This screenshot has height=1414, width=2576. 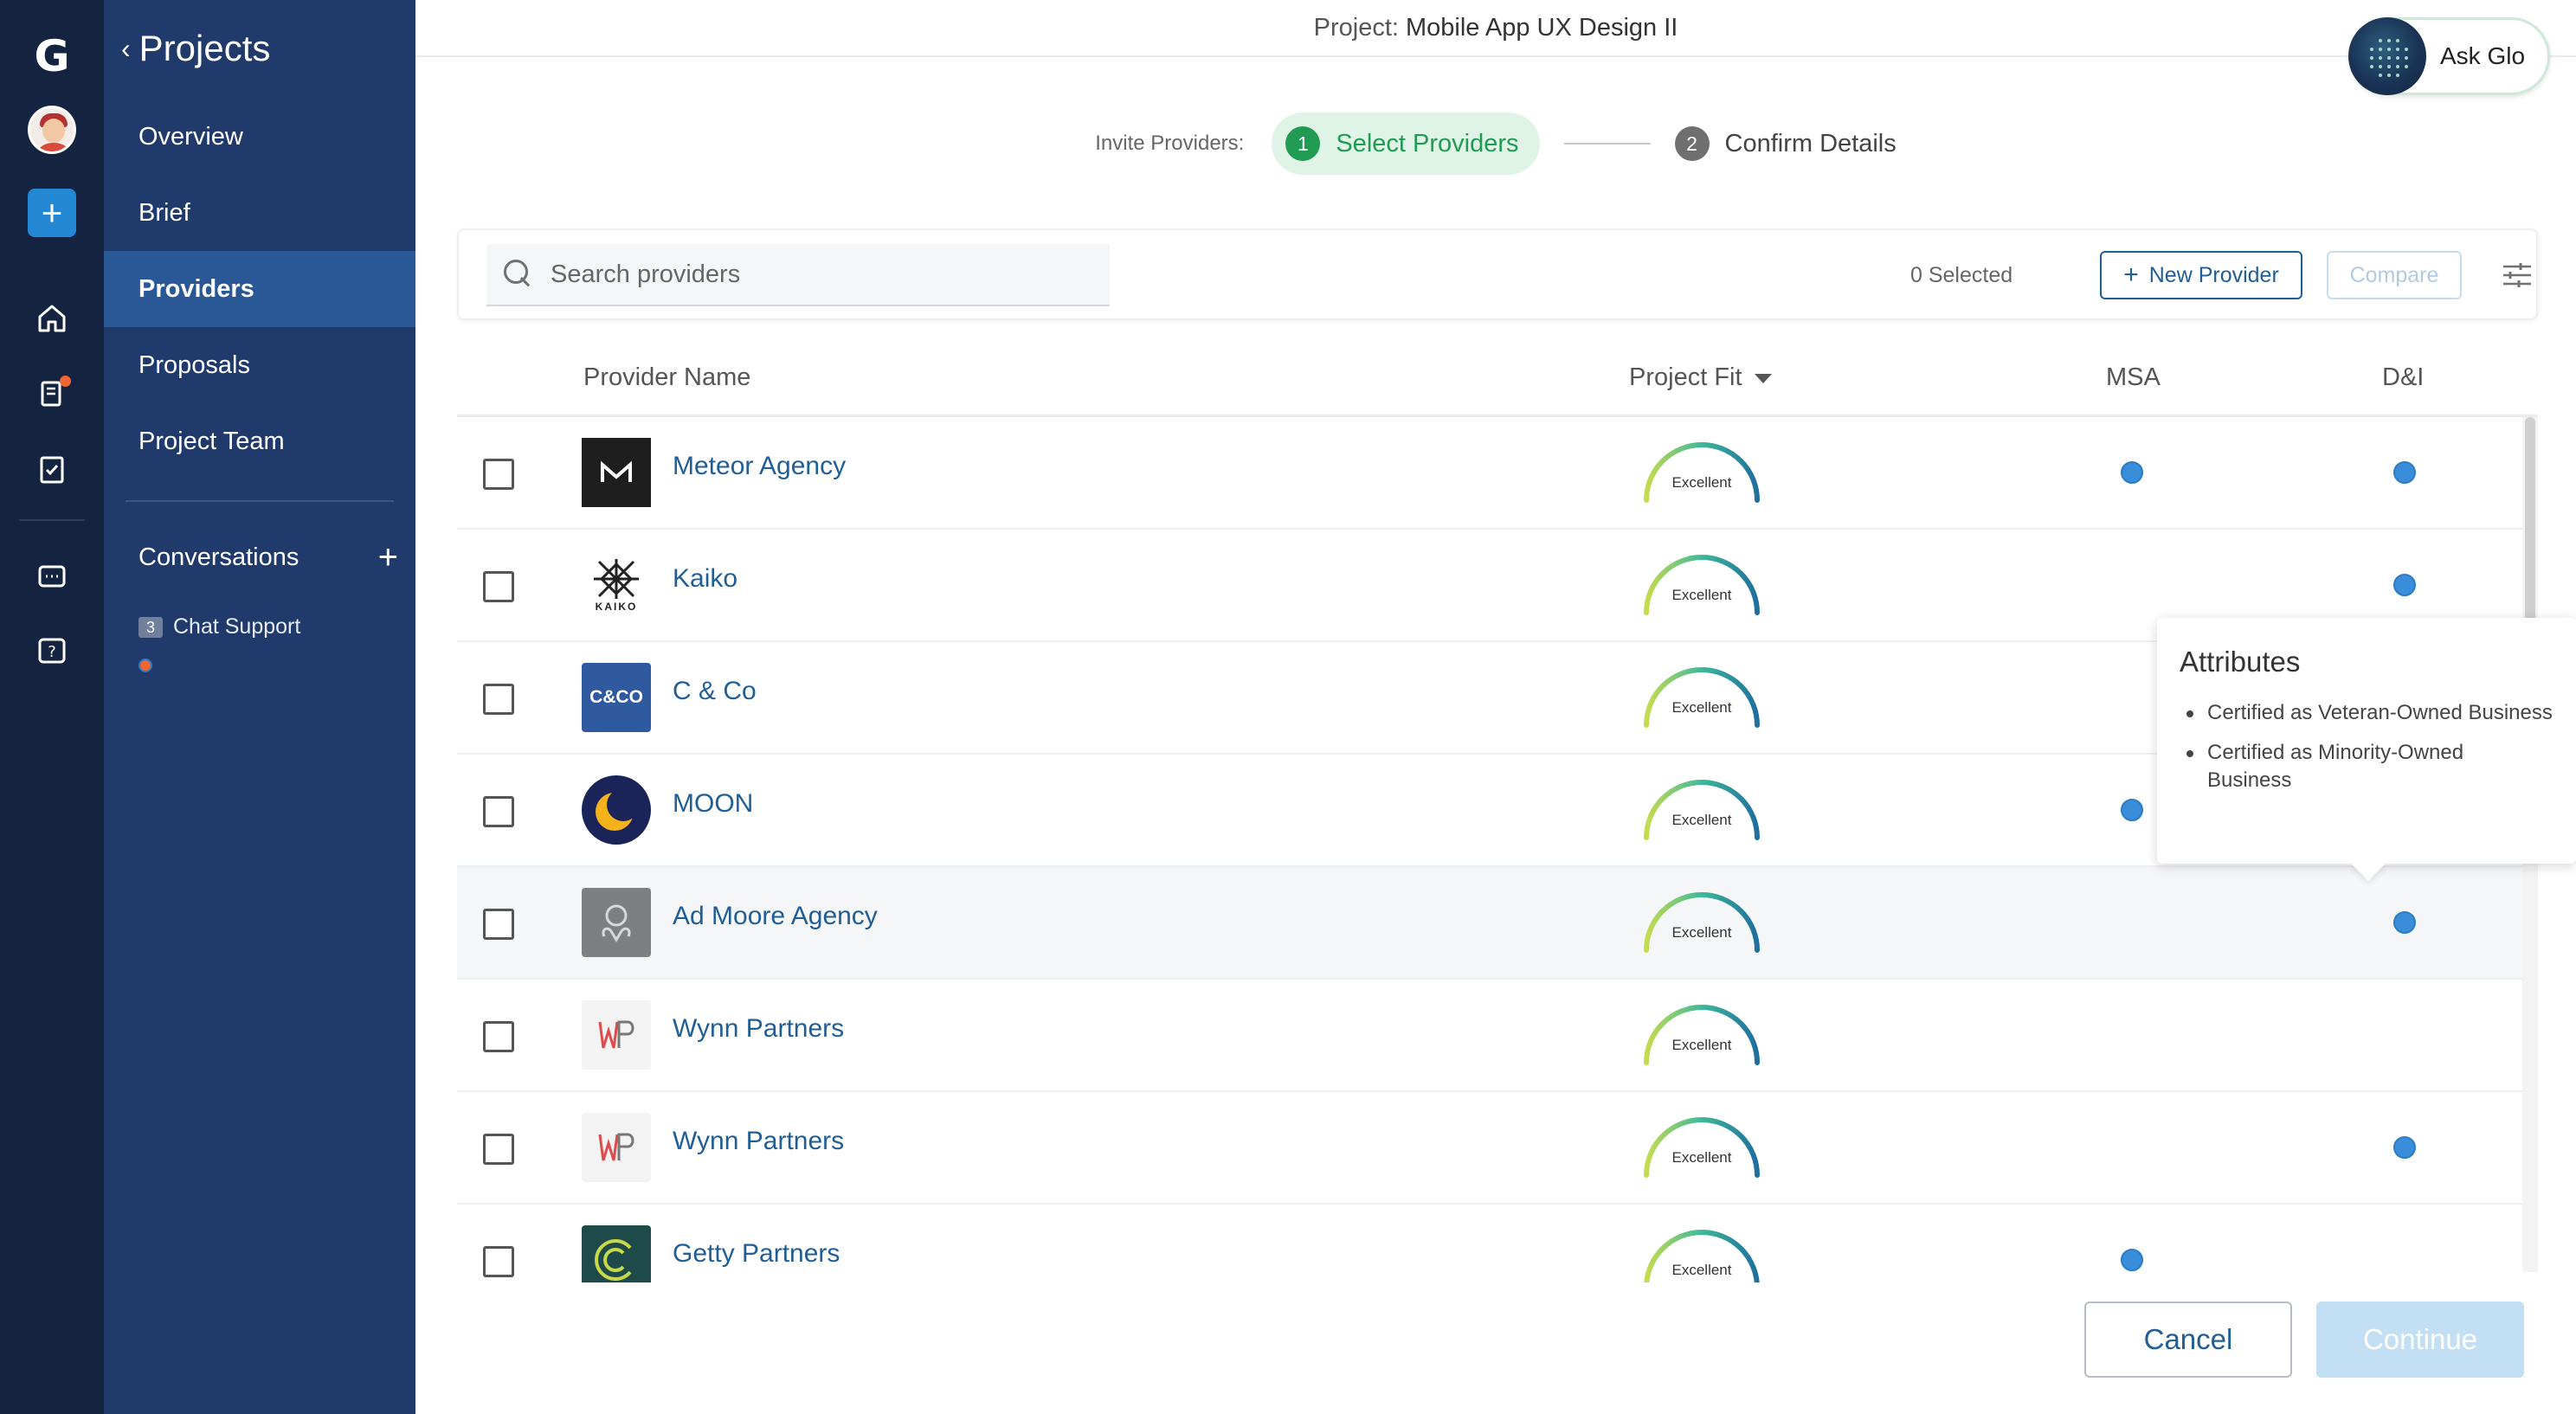 I want to click on table-row: C&CO C & Co Excellent, so click(x=1489, y=699).